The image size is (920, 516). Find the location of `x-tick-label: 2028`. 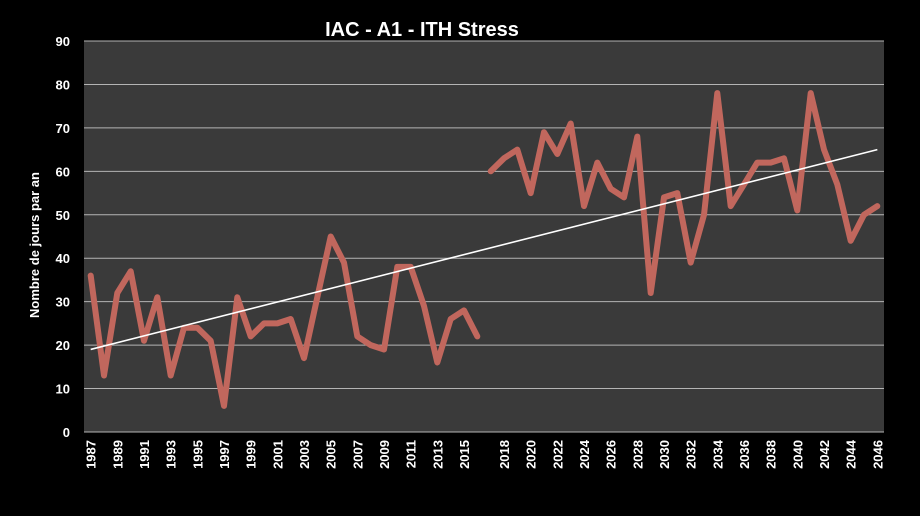

x-tick-label: 2028 is located at coordinates (637, 454).